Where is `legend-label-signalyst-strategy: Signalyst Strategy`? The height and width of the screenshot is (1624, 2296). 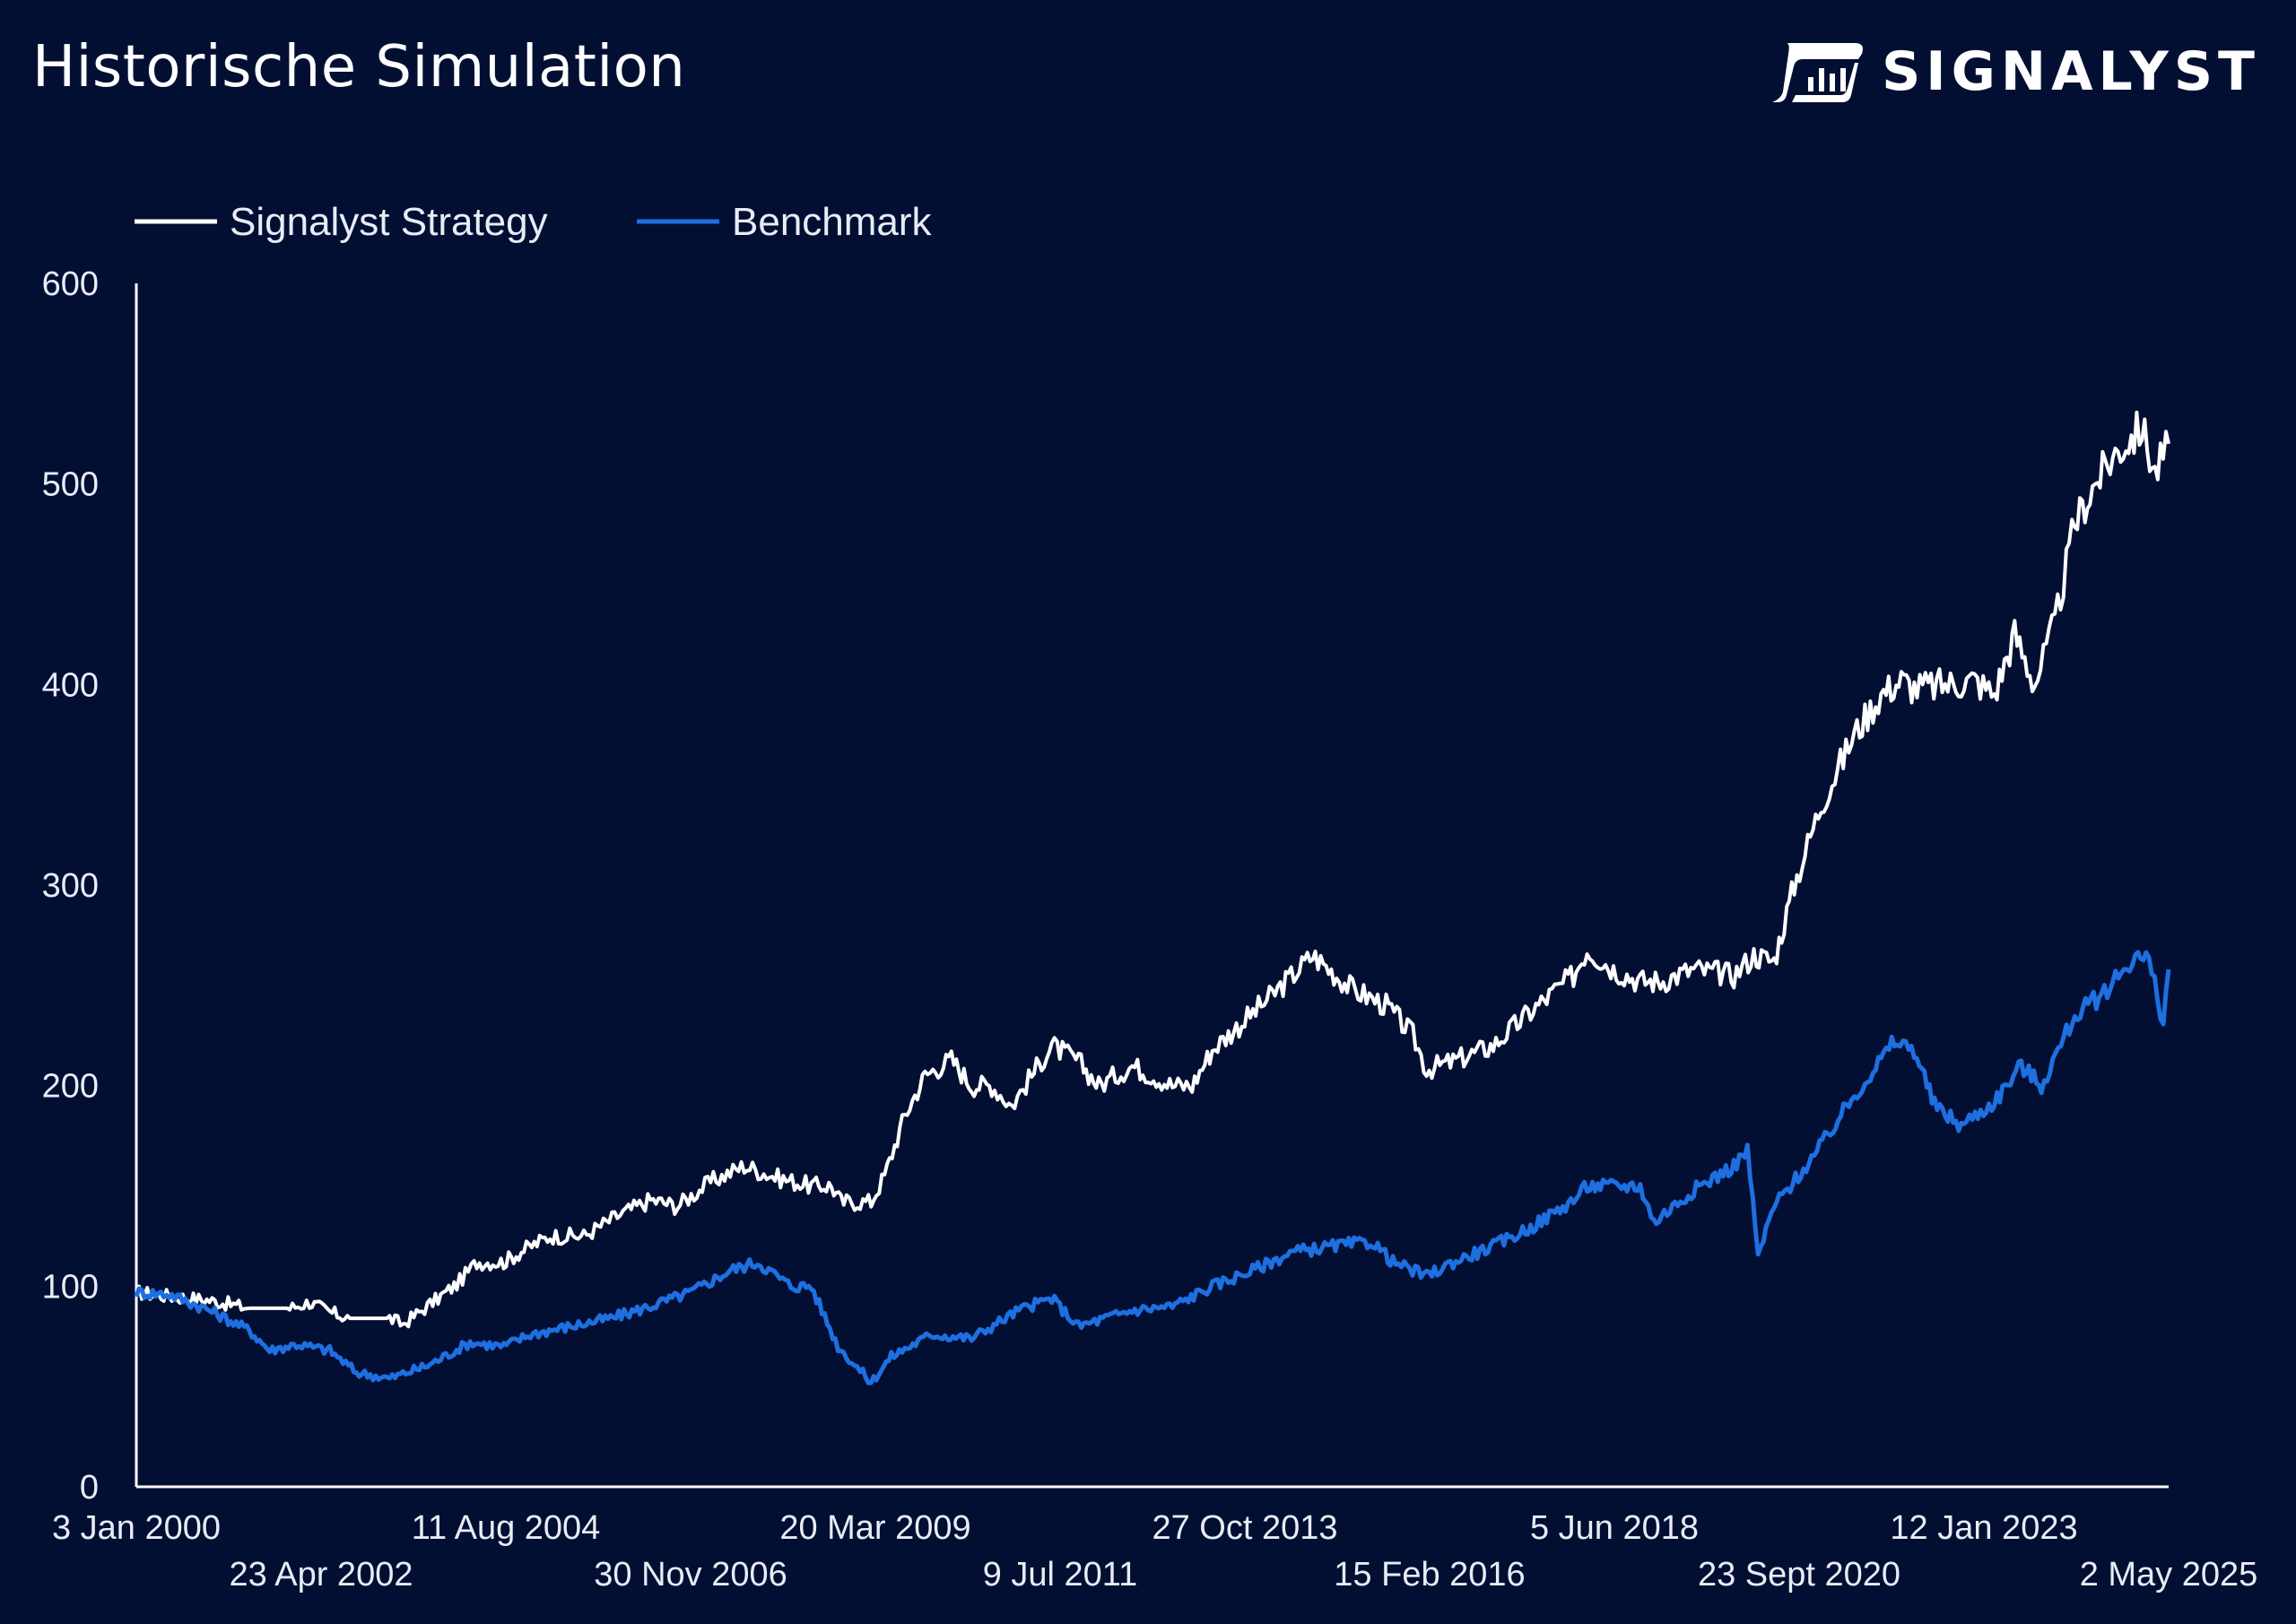
legend-label-signalyst-strategy: Signalyst Strategy is located at coordinates (389, 222).